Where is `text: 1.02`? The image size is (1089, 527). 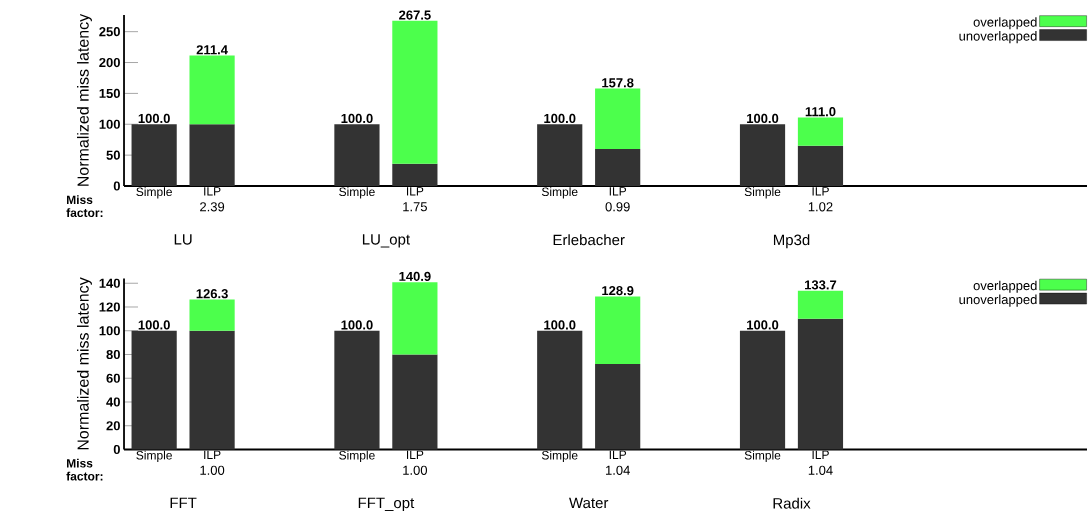
text: 1.02 is located at coordinates (820, 207).